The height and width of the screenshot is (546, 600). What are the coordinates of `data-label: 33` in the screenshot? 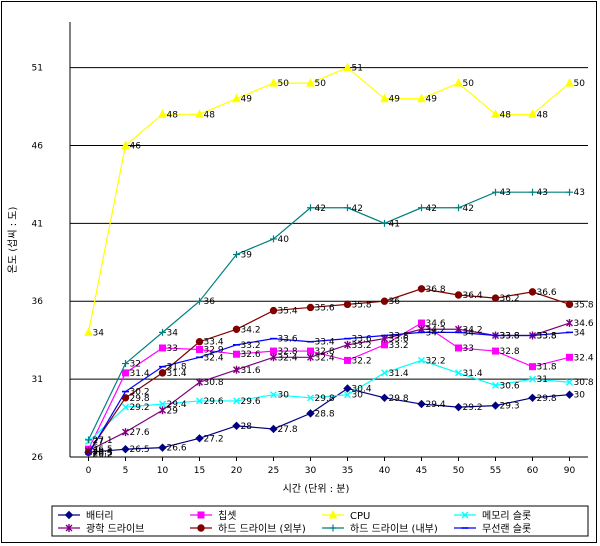 It's located at (468, 349).